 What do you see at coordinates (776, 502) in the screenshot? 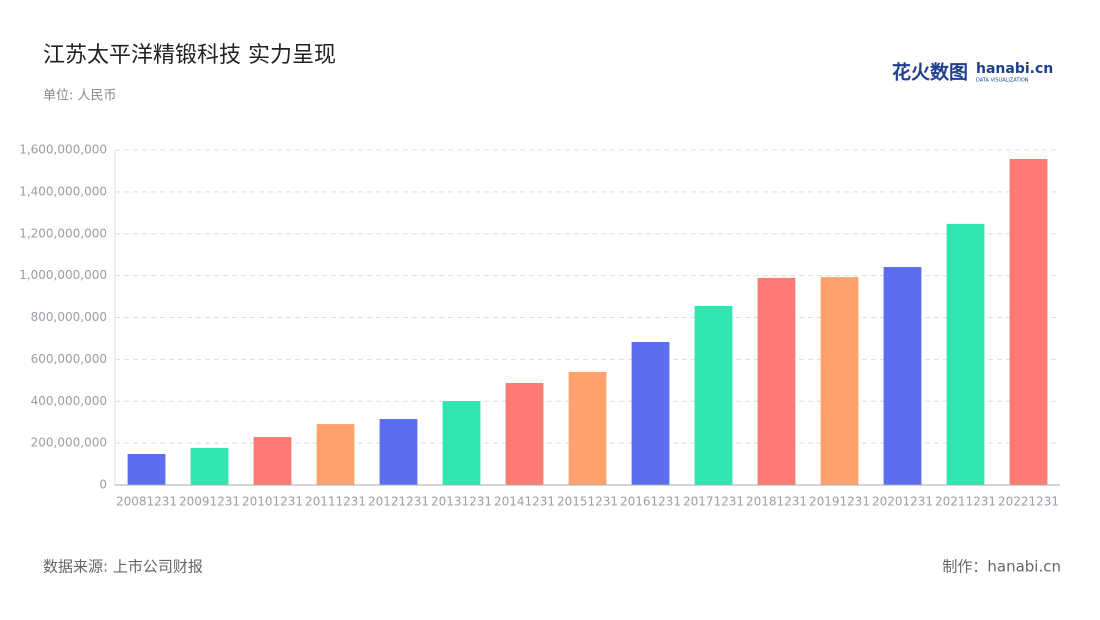
I see `x-tick-label: 20181231` at bounding box center [776, 502].